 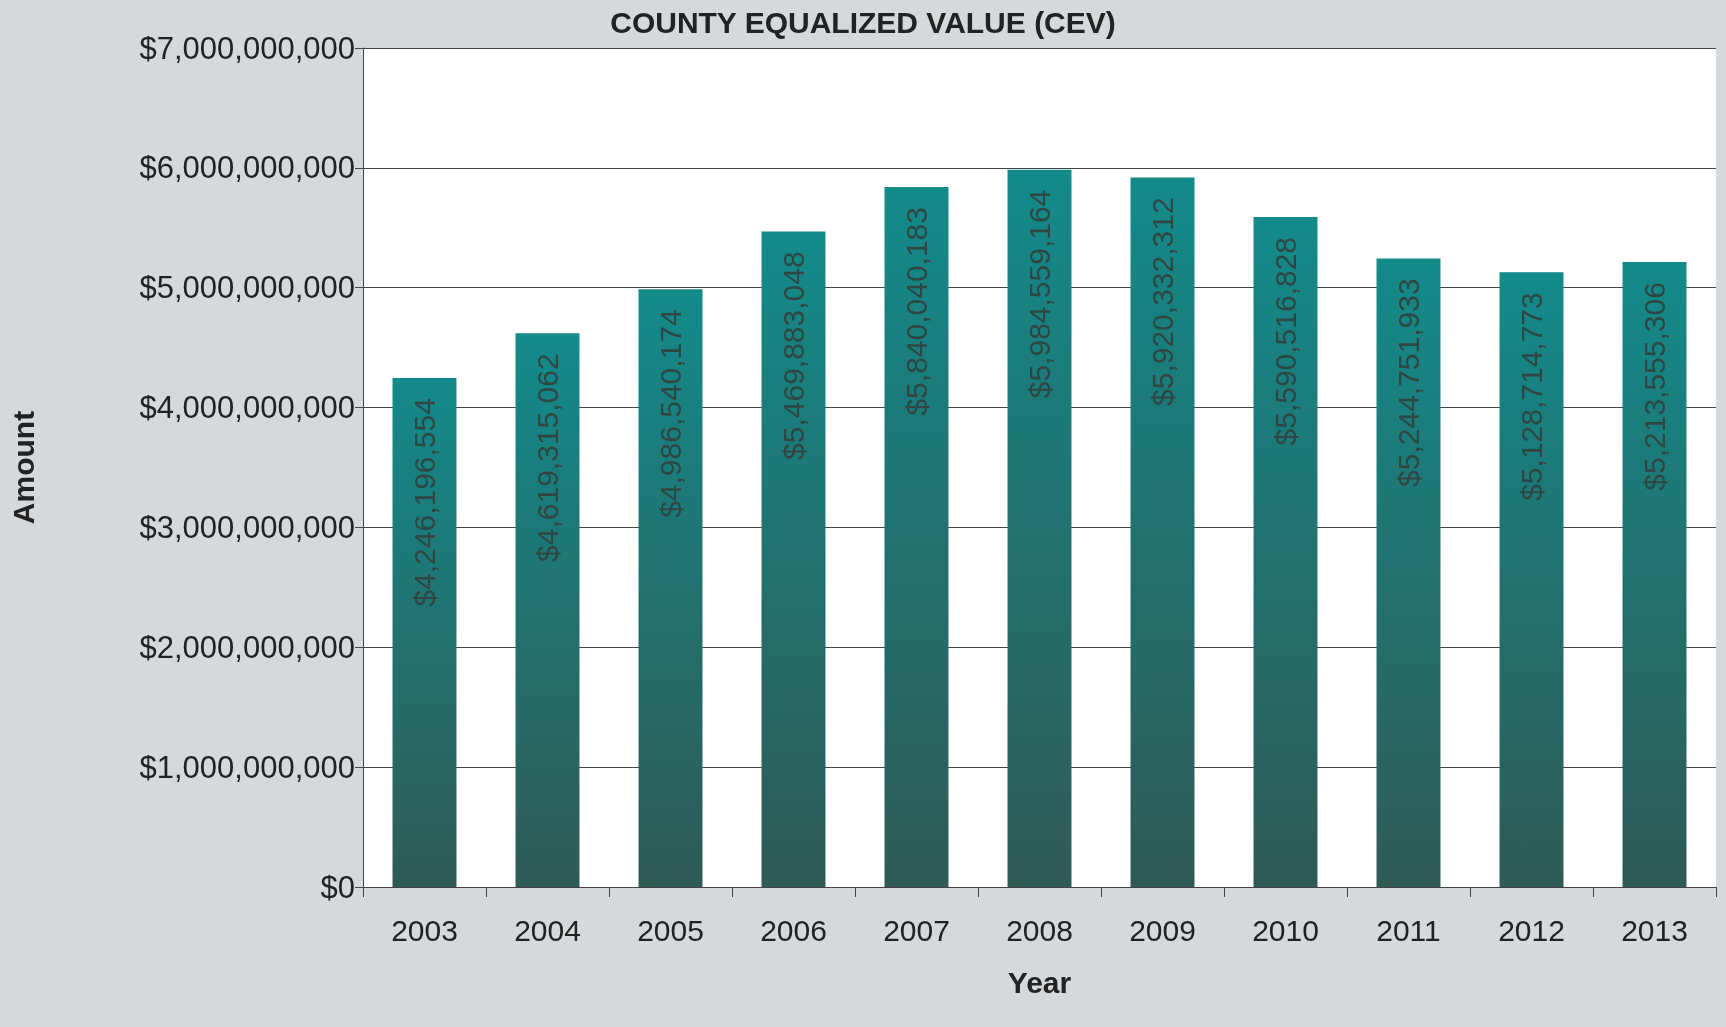 I want to click on y-tick-label: $7,000,000,000, so click(x=247, y=48).